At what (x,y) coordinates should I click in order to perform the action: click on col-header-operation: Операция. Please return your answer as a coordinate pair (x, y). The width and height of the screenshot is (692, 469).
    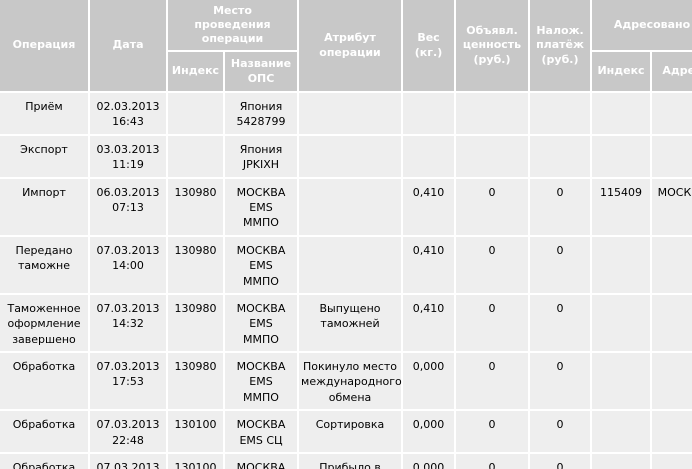
    Looking at the image, I should click on (44, 45).